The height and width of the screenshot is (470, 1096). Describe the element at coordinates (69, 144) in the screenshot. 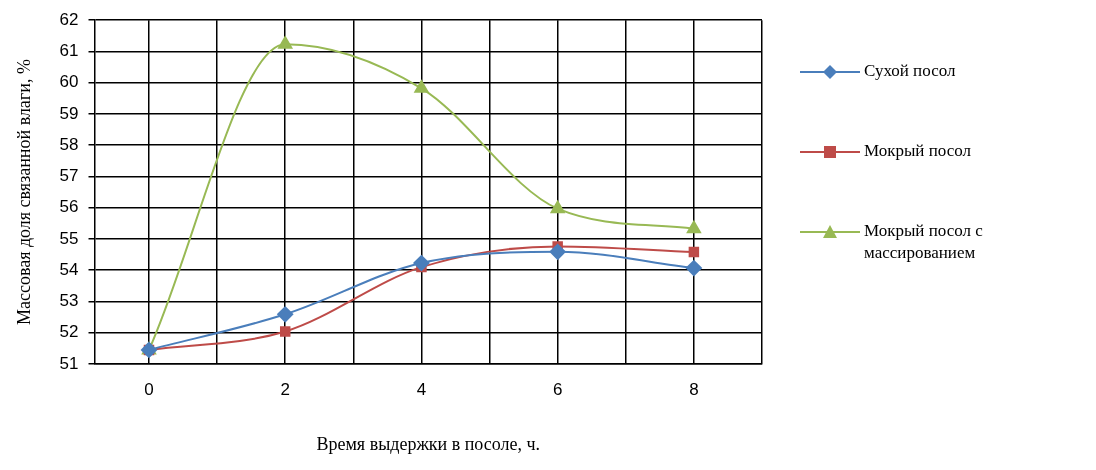

I see `y-tick-label: 58` at that location.